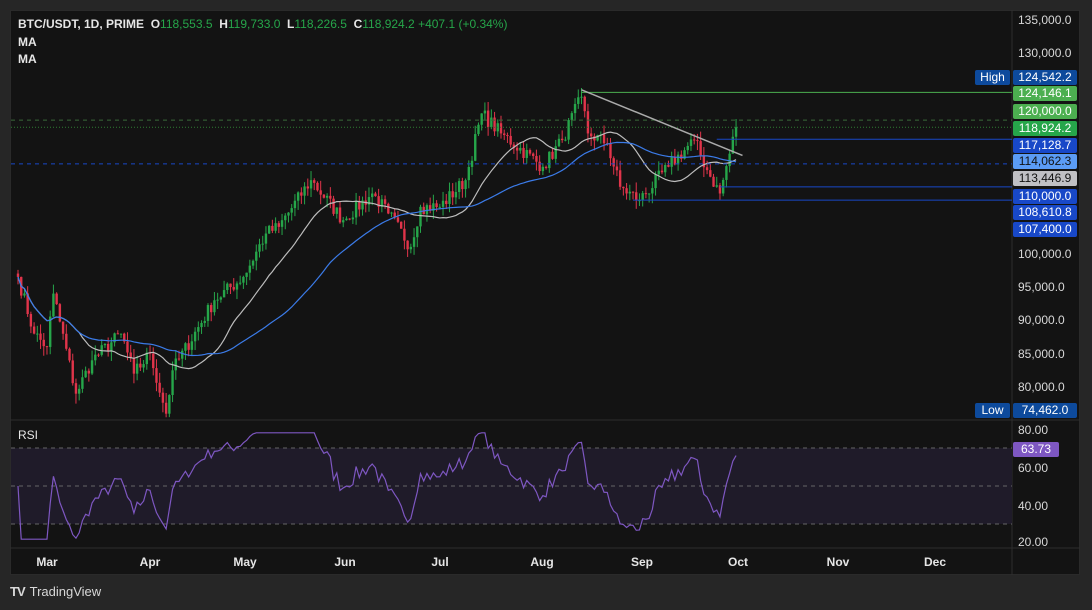 Image resolution: width=1092 pixels, height=610 pixels. Describe the element at coordinates (223, 24) in the screenshot. I see `h-label: H` at that location.